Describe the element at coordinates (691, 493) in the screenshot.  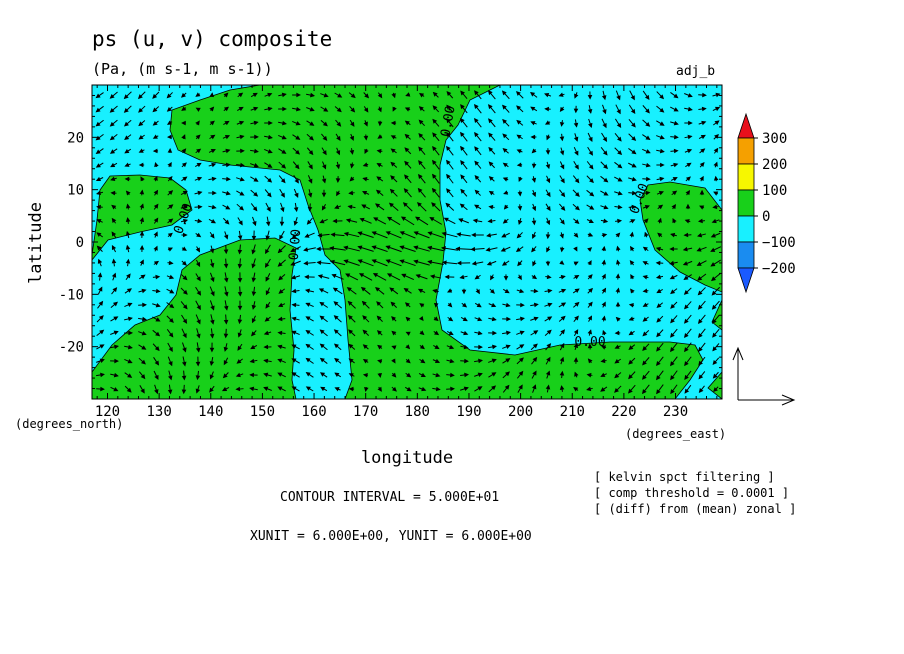
I see `info-line-2: [ comp threshold = 0.0001 ]` at that location.